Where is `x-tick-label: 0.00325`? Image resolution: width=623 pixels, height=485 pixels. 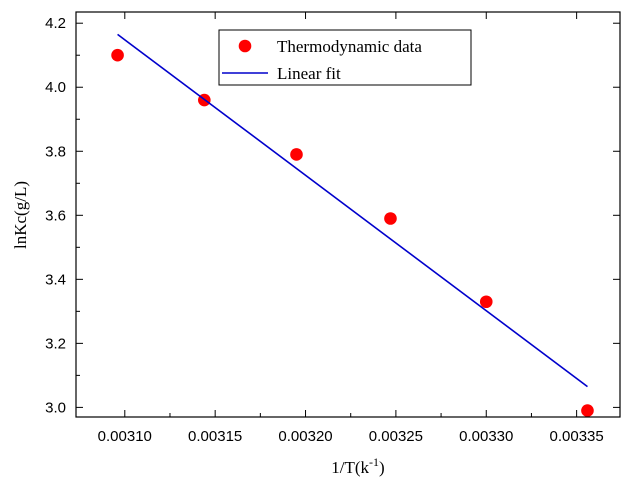
x-tick-label: 0.00325 is located at coordinates (396, 436).